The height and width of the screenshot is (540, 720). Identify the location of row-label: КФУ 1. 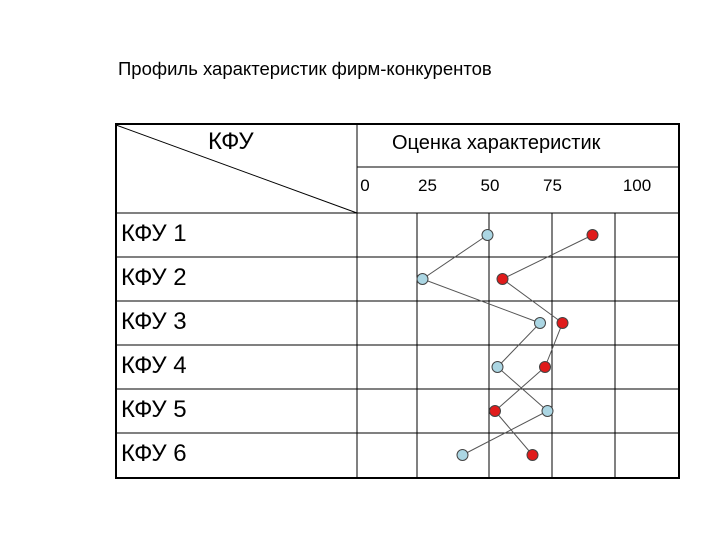
(154, 233).